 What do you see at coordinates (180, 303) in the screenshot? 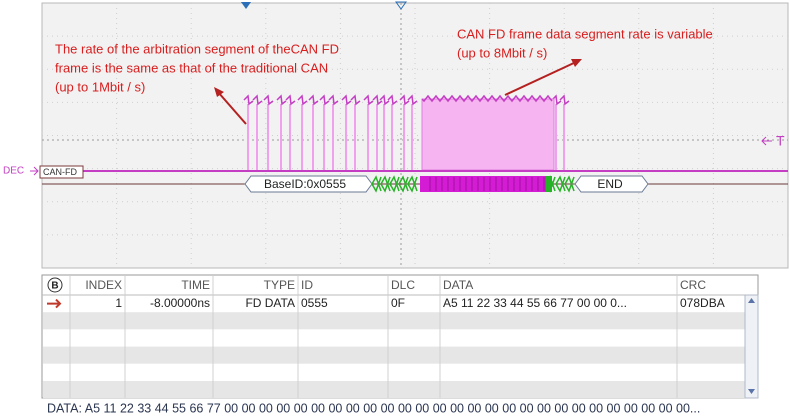
I see `table-cell: -8.00000ns` at bounding box center [180, 303].